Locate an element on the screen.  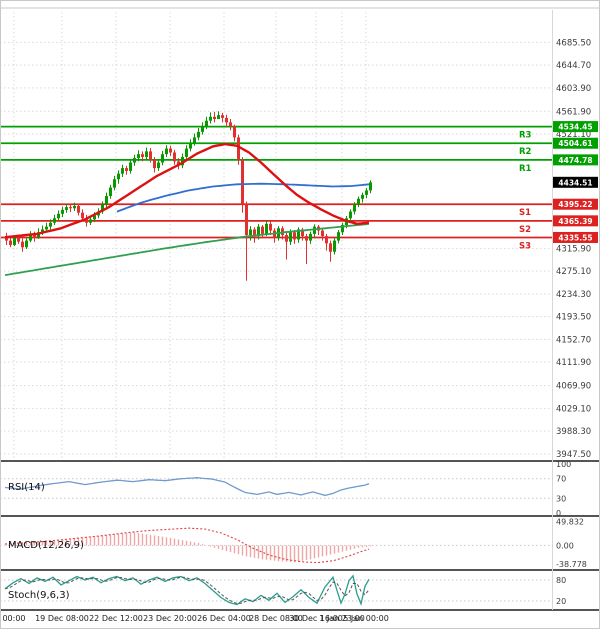
ma-slow-line is located at coordinates (187, 249).